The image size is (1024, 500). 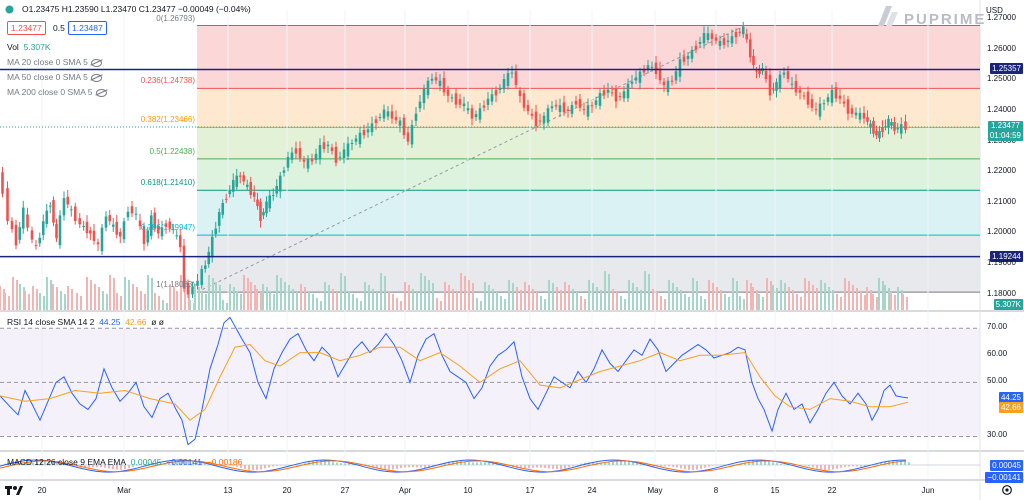 What do you see at coordinates (997, 327) in the screenshot?
I see `rsi-axis-tick: 70.00` at bounding box center [997, 327].